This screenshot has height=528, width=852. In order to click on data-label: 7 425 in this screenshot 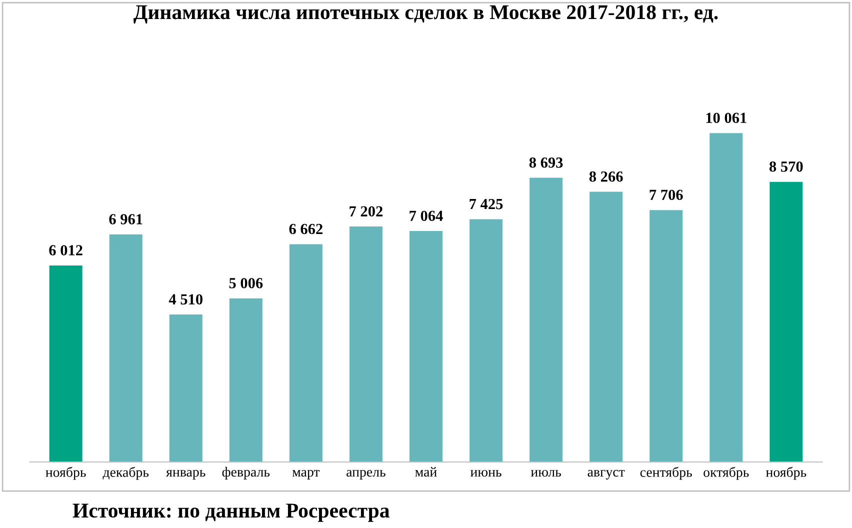, I will do `click(486, 204)`.